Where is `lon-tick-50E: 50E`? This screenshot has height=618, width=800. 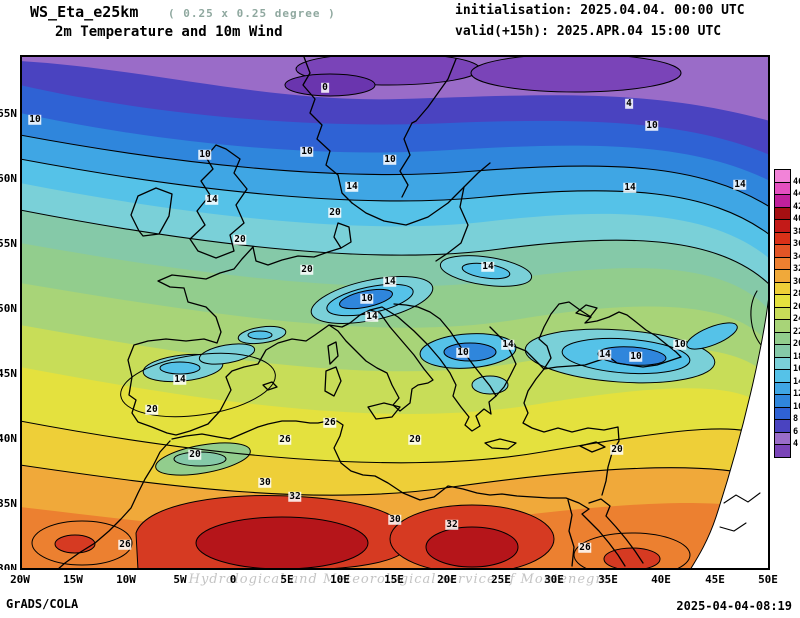 lon-tick-50E: 50E is located at coordinates (768, 579).